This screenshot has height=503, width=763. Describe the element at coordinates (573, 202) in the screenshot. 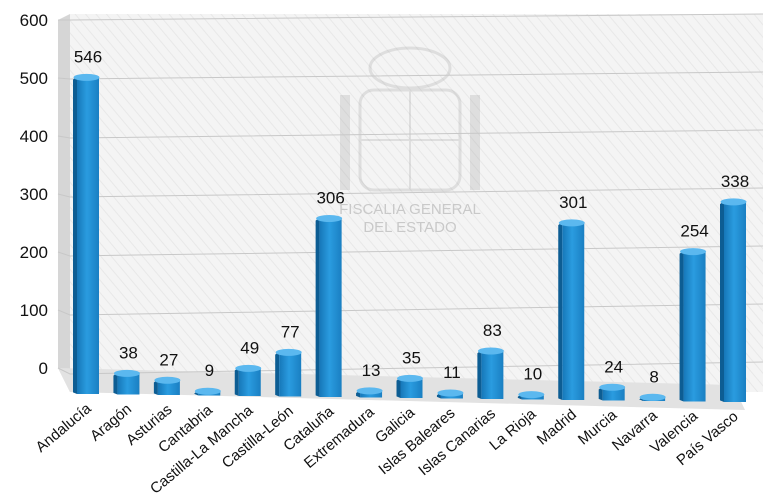

I see `data-label: 301` at that location.